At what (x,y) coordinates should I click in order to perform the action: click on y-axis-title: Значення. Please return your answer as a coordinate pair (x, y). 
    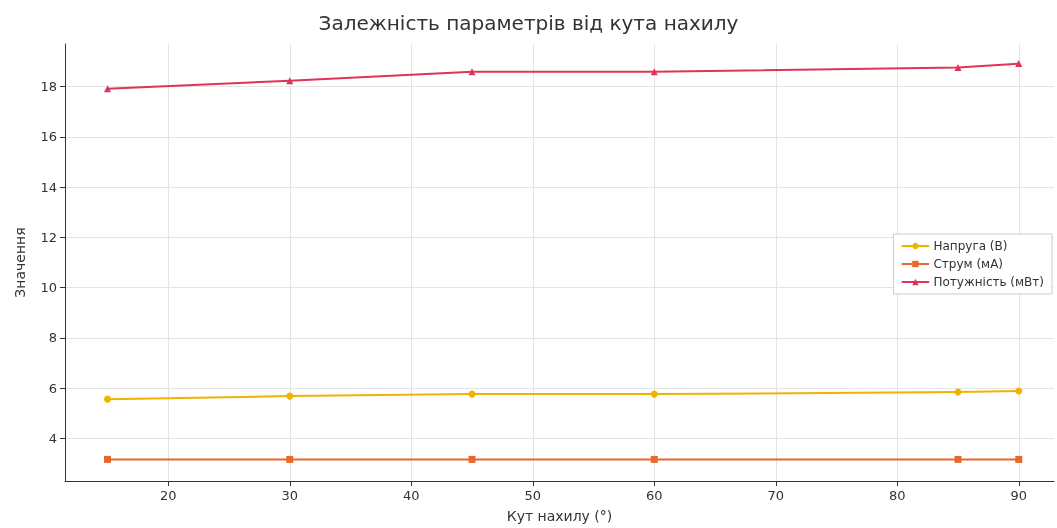
    Looking at the image, I should click on (20, 262).